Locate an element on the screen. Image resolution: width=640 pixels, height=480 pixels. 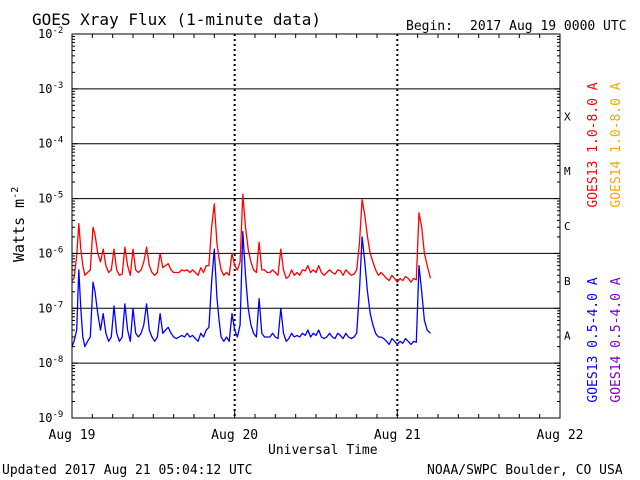
begin-value: 2017 Aug 19 0000 UTC is located at coordinates (548, 26).